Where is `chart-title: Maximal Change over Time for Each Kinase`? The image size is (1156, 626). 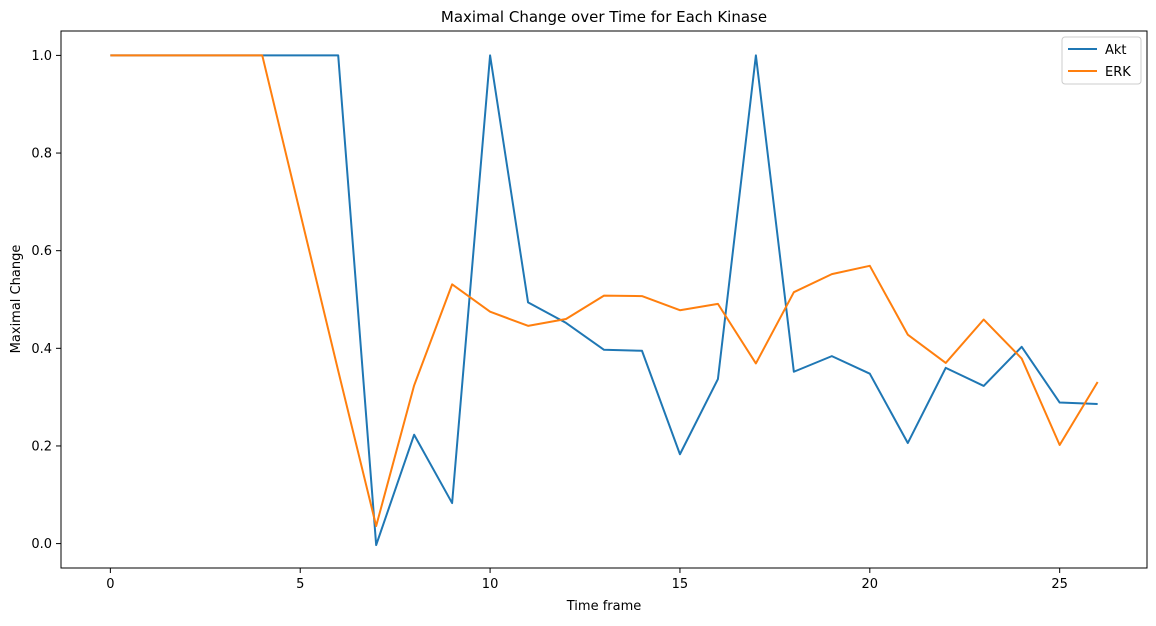 chart-title: Maximal Change over Time for Each Kinase is located at coordinates (604, 17).